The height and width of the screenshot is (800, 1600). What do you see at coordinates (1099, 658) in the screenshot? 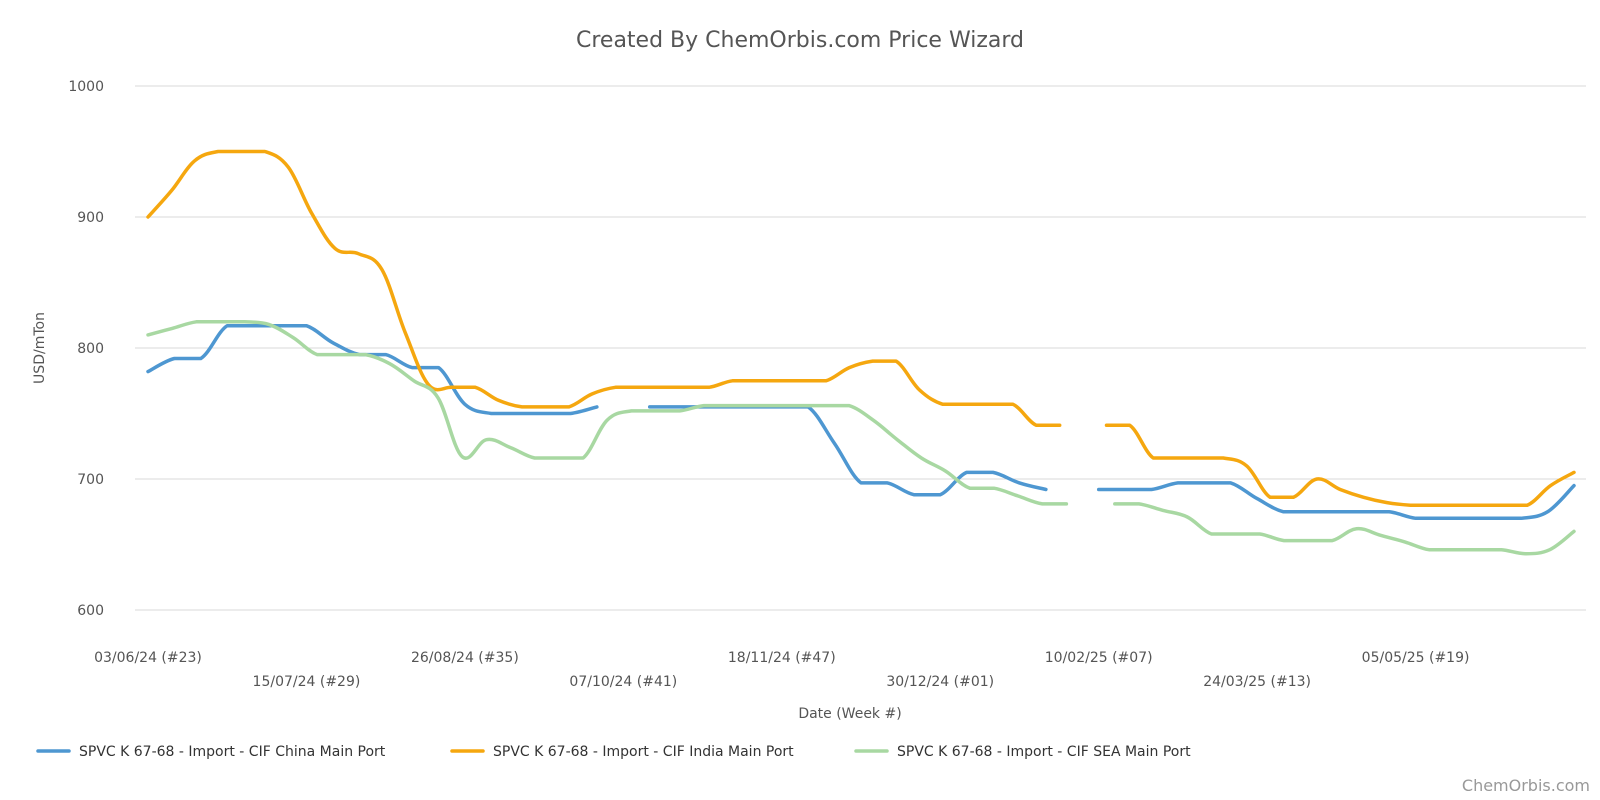
I see `x-tick-label-6: 10/02/25 (#07)` at bounding box center [1099, 658].